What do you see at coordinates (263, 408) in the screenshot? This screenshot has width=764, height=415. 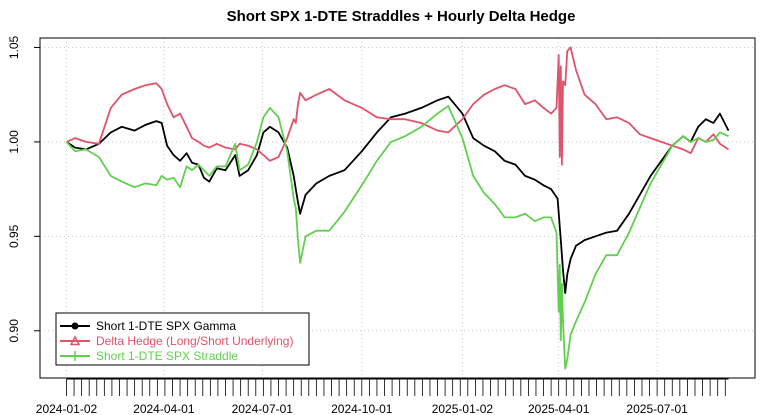 I see `x-tick-label: 2024-07-01` at bounding box center [263, 408].